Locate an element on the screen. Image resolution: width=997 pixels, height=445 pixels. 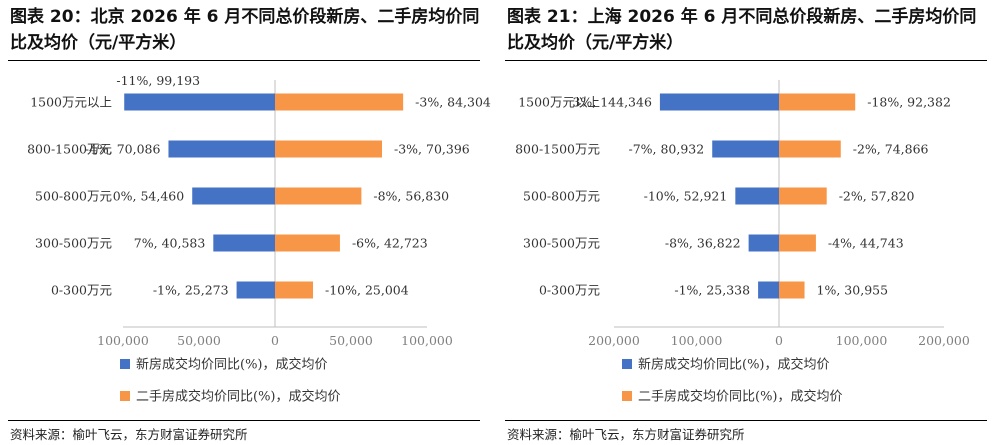
data-label: -6%, 42,723 is located at coordinates (390, 243).